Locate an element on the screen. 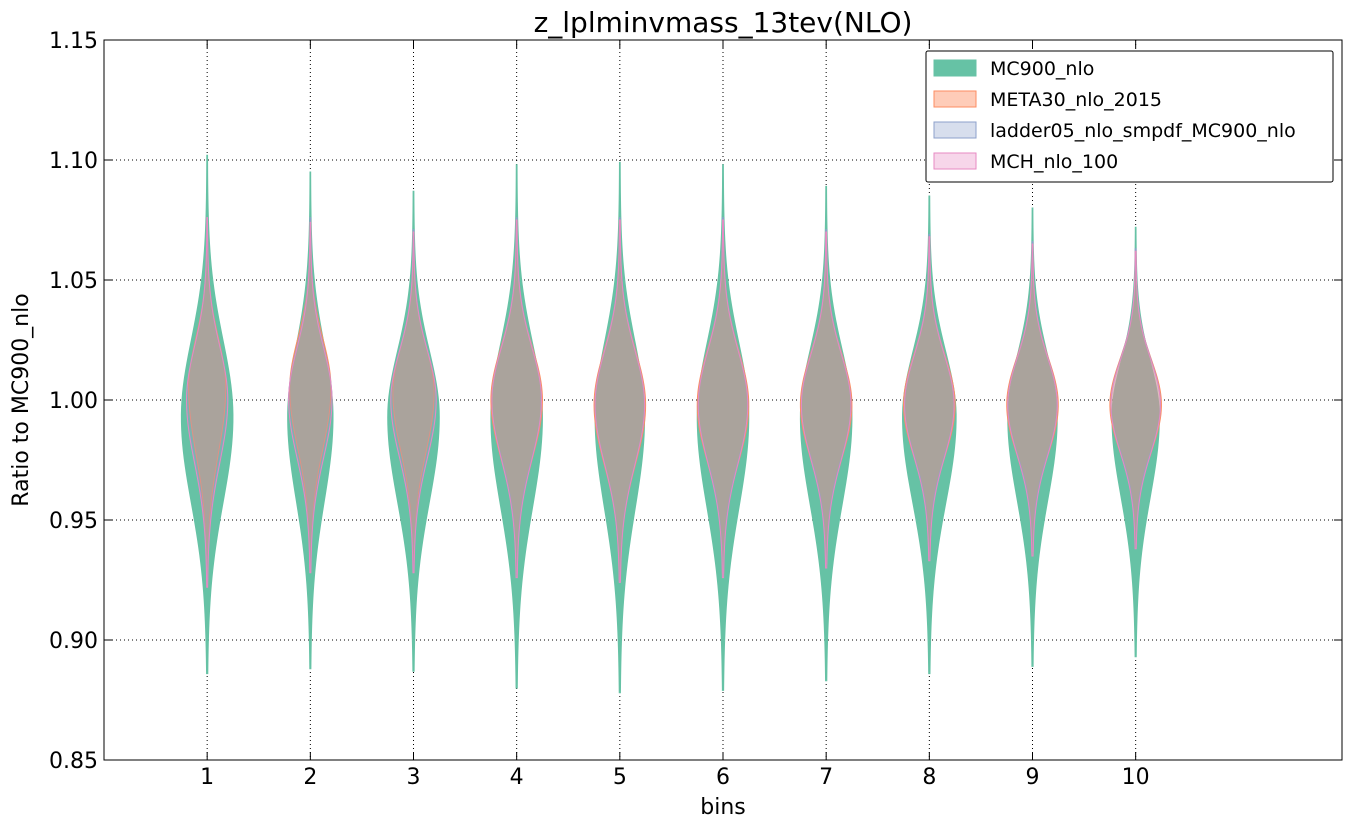 This screenshot has width=1353, height=830. x-tick-label: 4 is located at coordinates (517, 777).